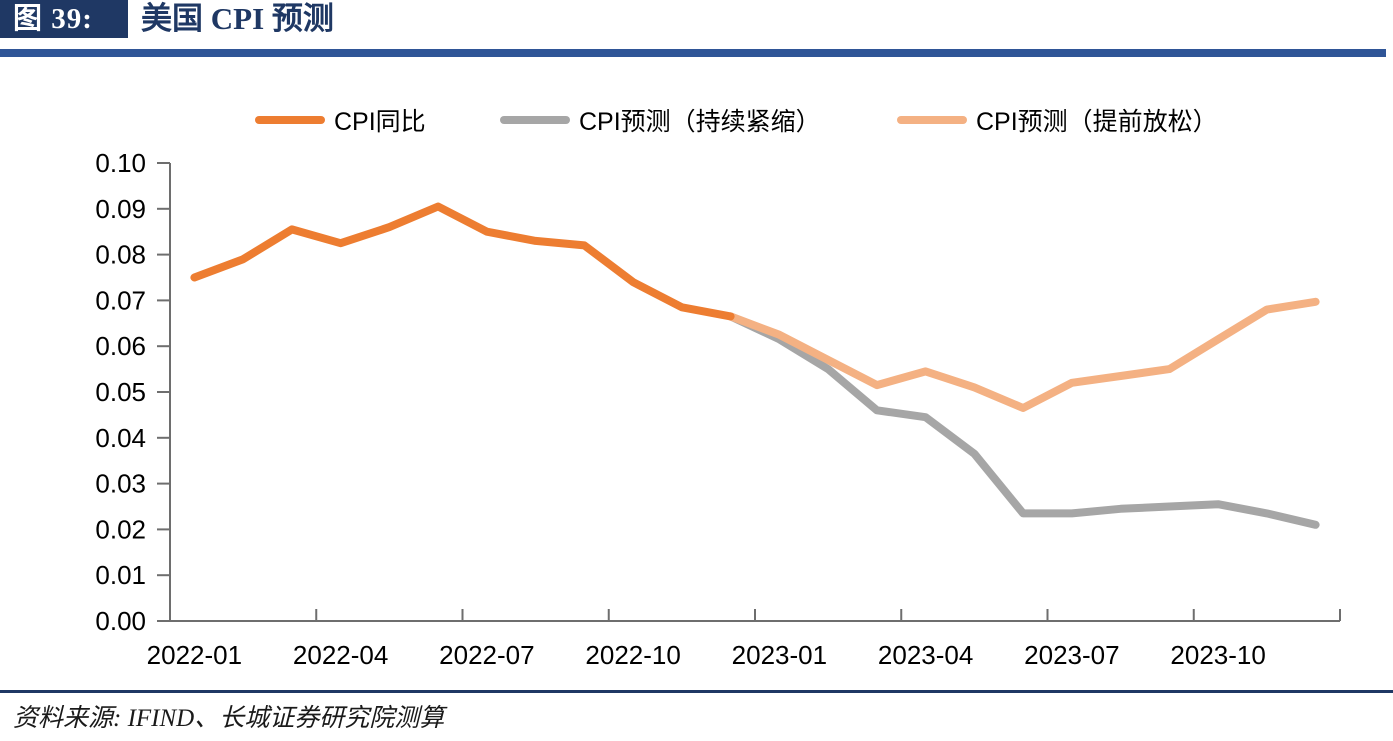  I want to click on y-axis-tick-label: 0.00, so click(120, 621).